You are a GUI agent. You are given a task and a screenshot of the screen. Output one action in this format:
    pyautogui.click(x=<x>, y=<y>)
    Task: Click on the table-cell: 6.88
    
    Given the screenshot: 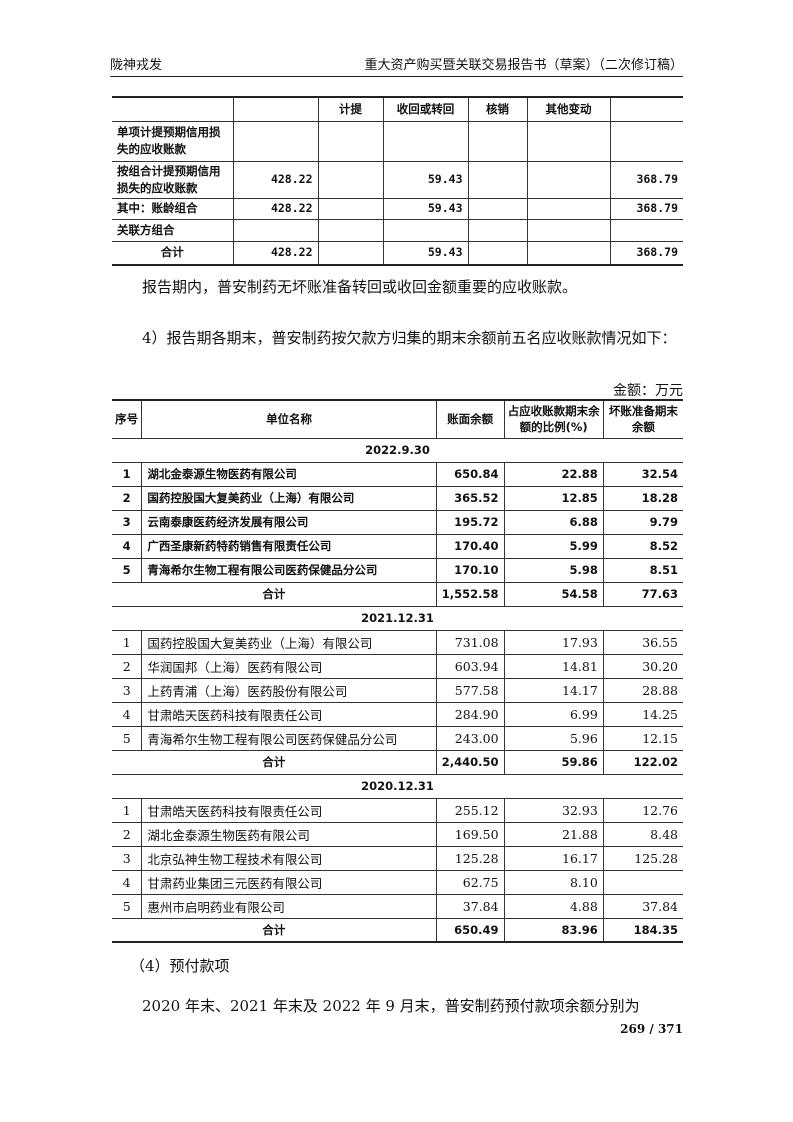 What is the action you would take?
    pyautogui.click(x=553, y=522)
    